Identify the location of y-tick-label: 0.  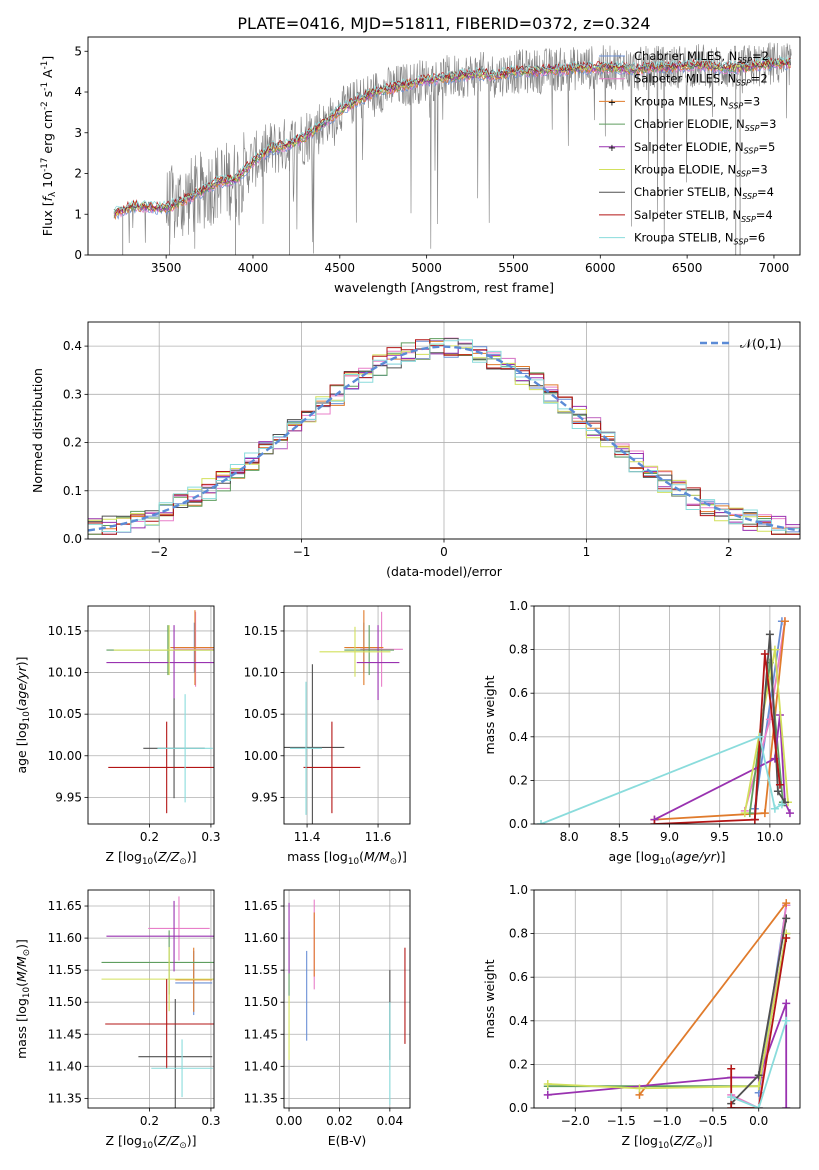
(78, 255).